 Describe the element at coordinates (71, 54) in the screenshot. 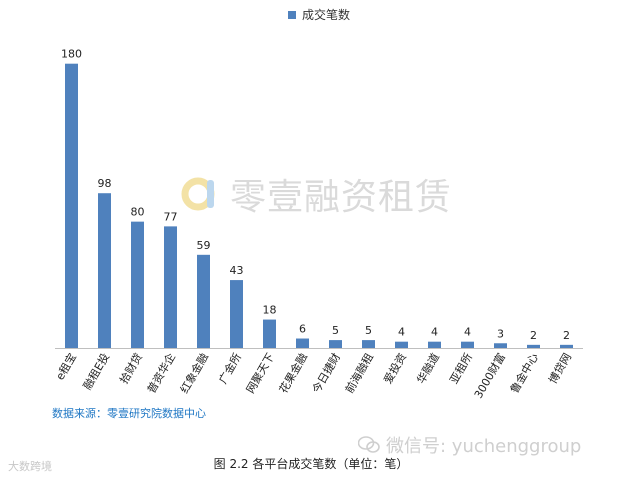

I see `data-label: 180` at that location.